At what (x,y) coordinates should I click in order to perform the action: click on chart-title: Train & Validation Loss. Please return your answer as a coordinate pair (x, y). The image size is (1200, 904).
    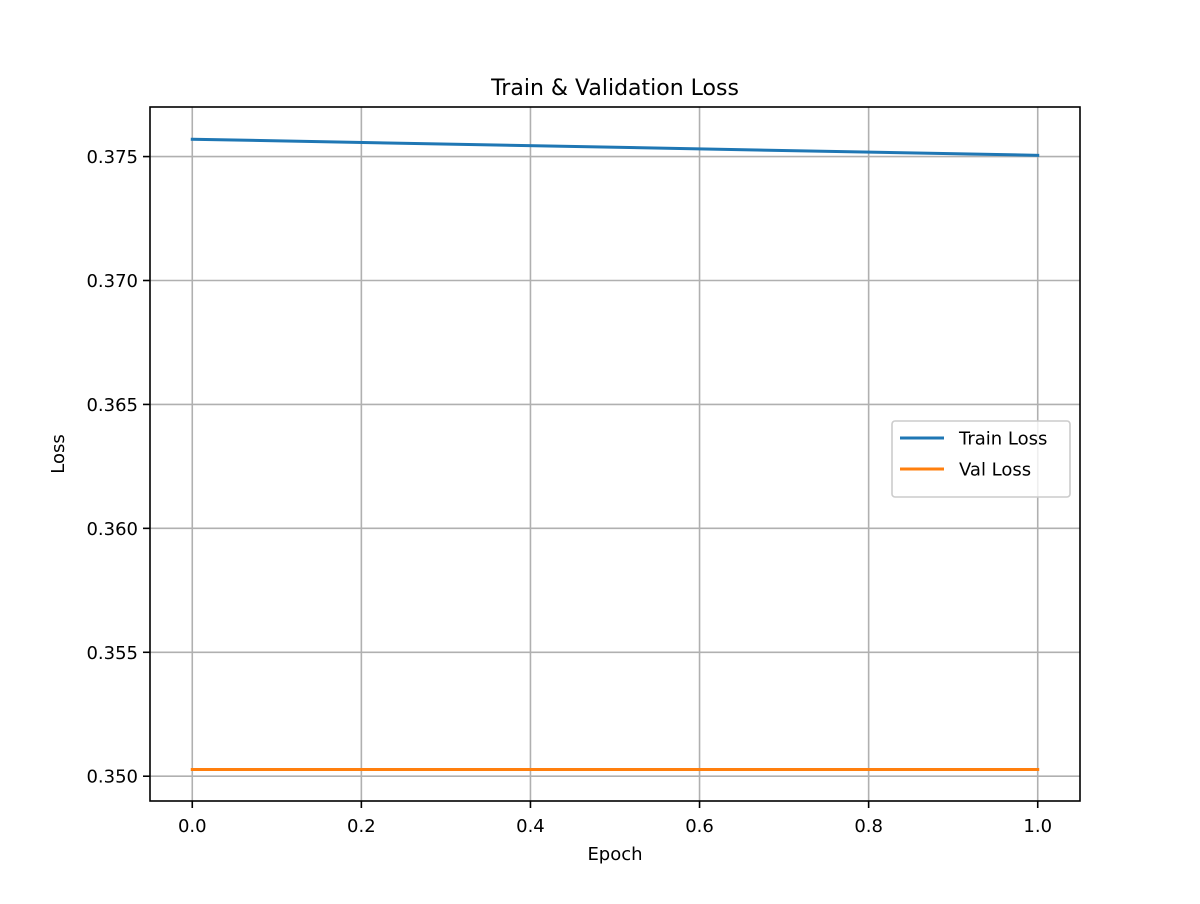
    Looking at the image, I should click on (614, 88).